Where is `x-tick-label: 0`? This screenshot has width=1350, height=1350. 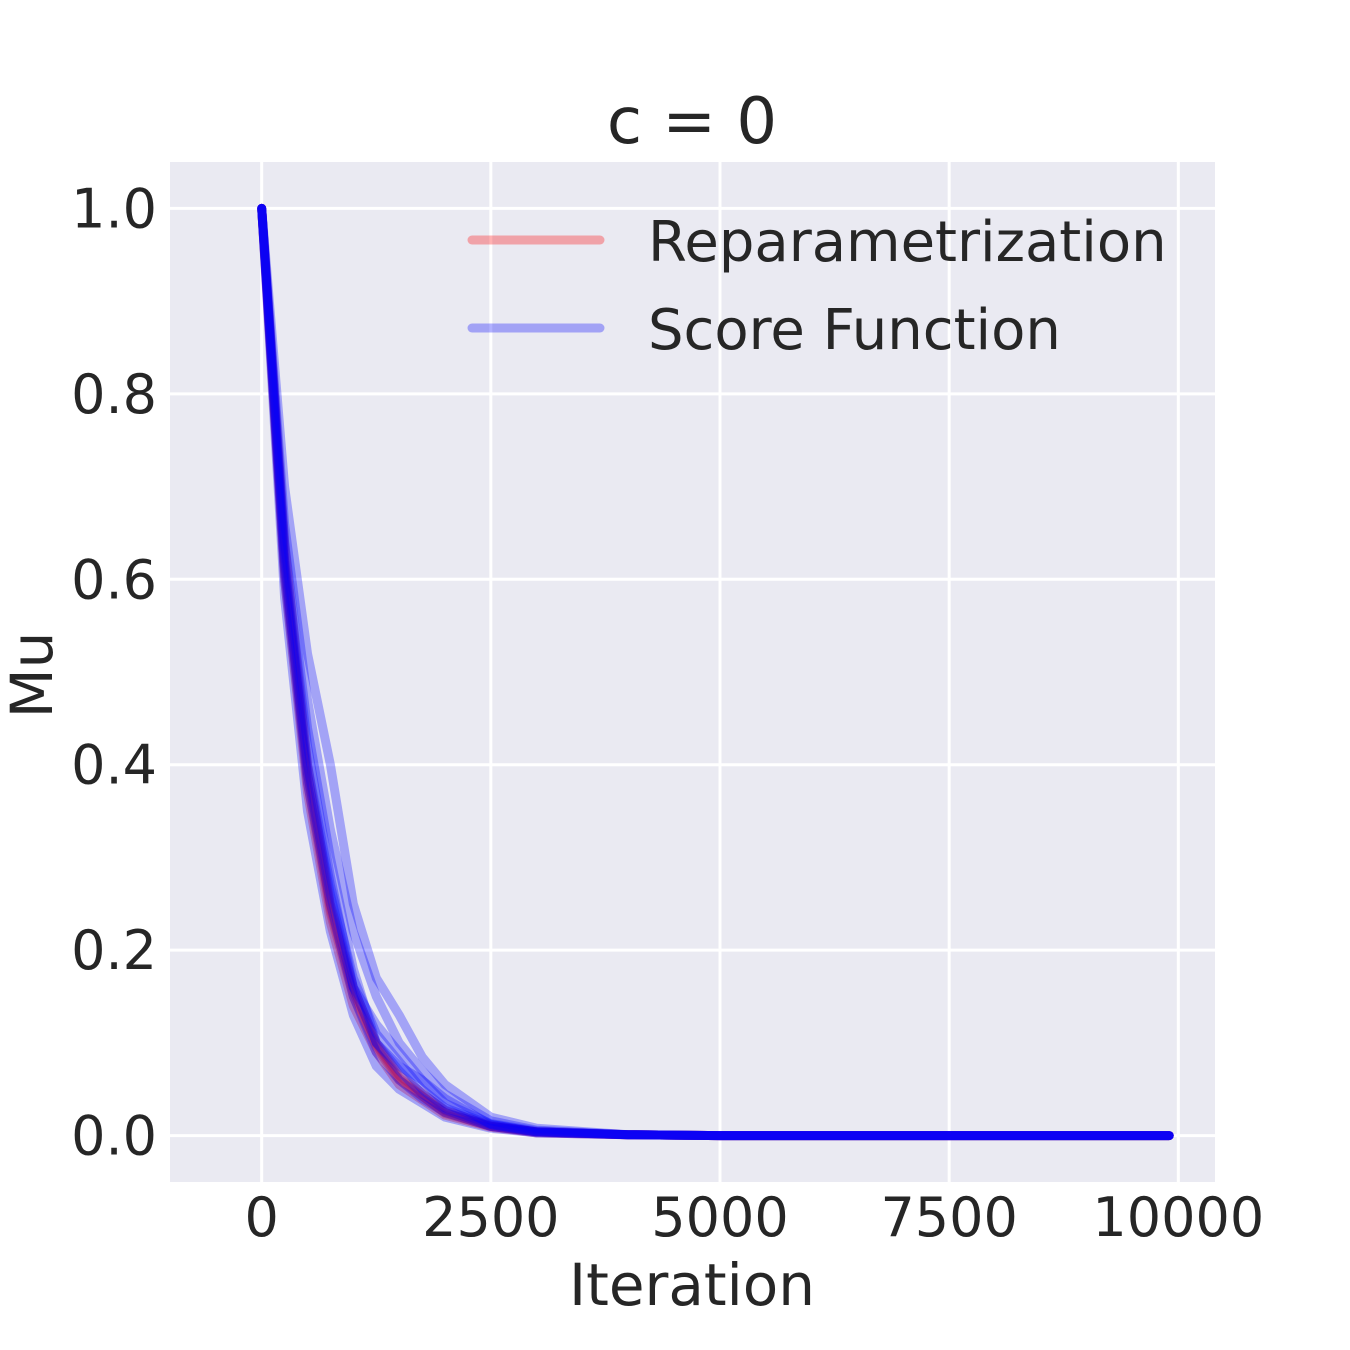 x-tick-label: 0 is located at coordinates (261, 1217).